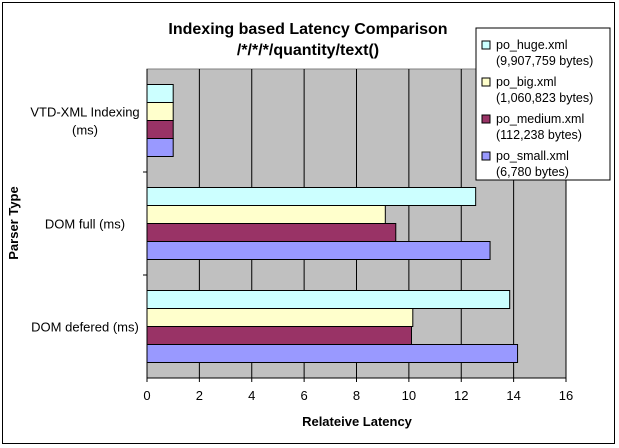 The height and width of the screenshot is (448, 619). What do you see at coordinates (84, 112) in the screenshot?
I see `category-label: VTD-XML Indexing` at bounding box center [84, 112].